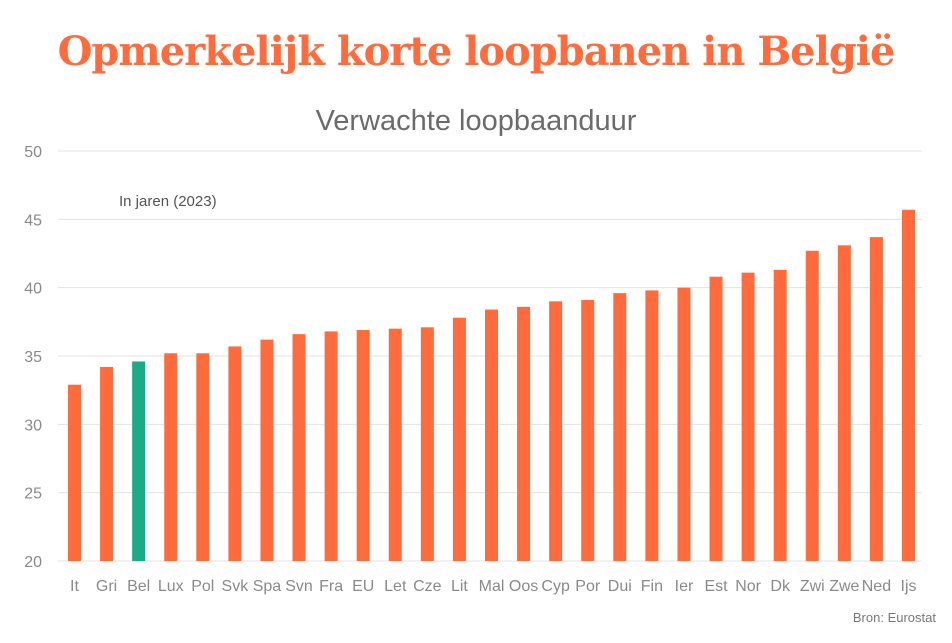 Image resolution: width=952 pixels, height=643 pixels. Describe the element at coordinates (107, 463) in the screenshot. I see `bar-gri` at that location.